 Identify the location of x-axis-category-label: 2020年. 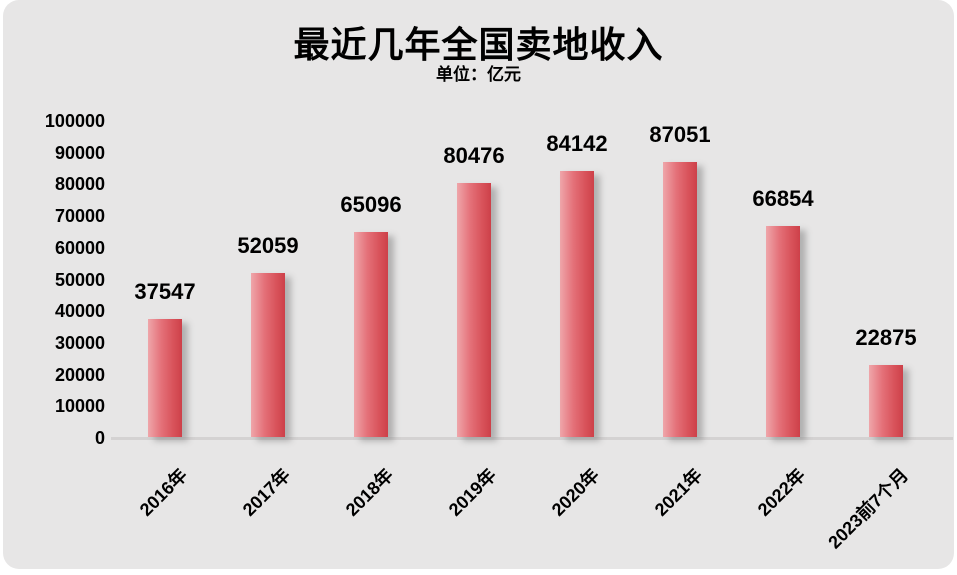
(575, 492).